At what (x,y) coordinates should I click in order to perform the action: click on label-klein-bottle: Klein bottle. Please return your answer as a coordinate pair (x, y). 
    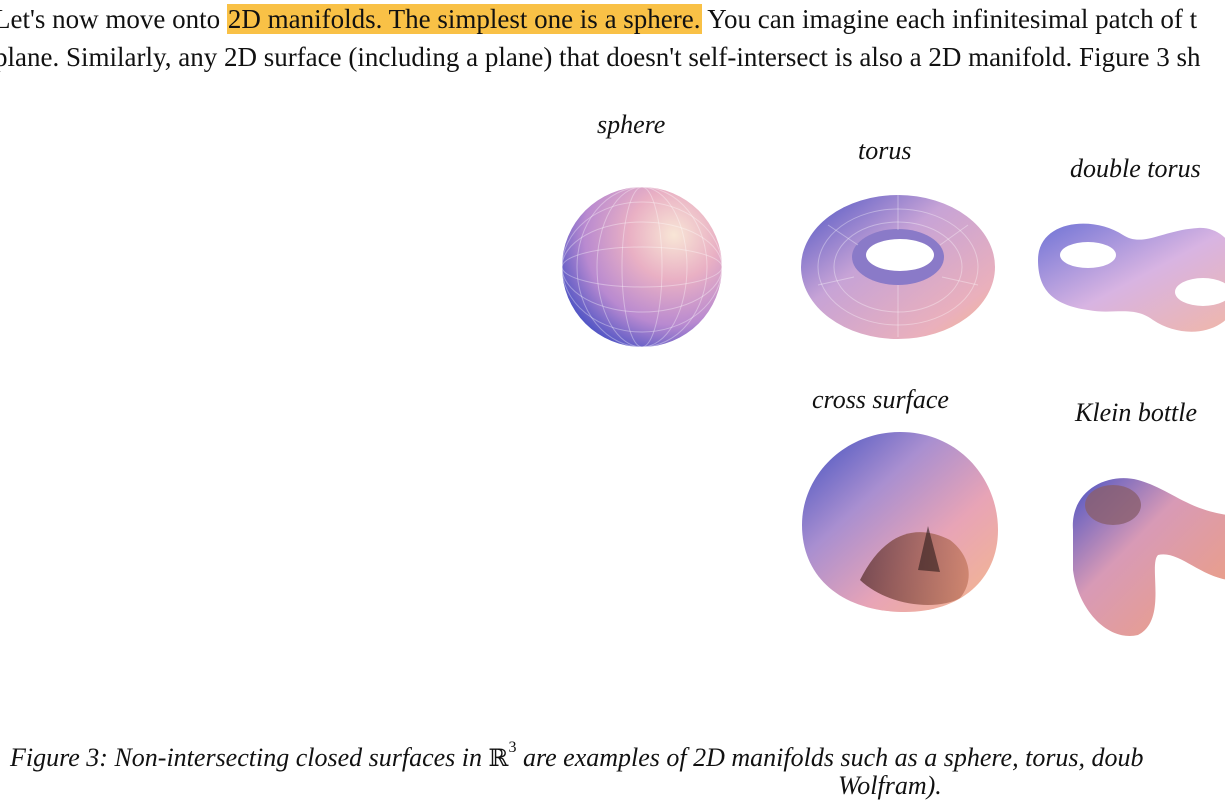
    Looking at the image, I should click on (1136, 412).